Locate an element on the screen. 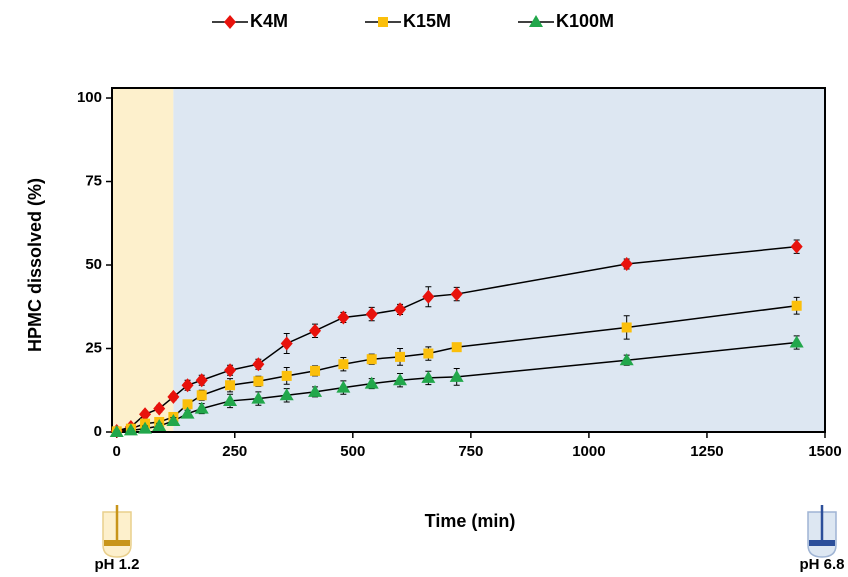 This screenshot has height=577, width=848. x-axis-title: Time (min) is located at coordinates (470, 521).